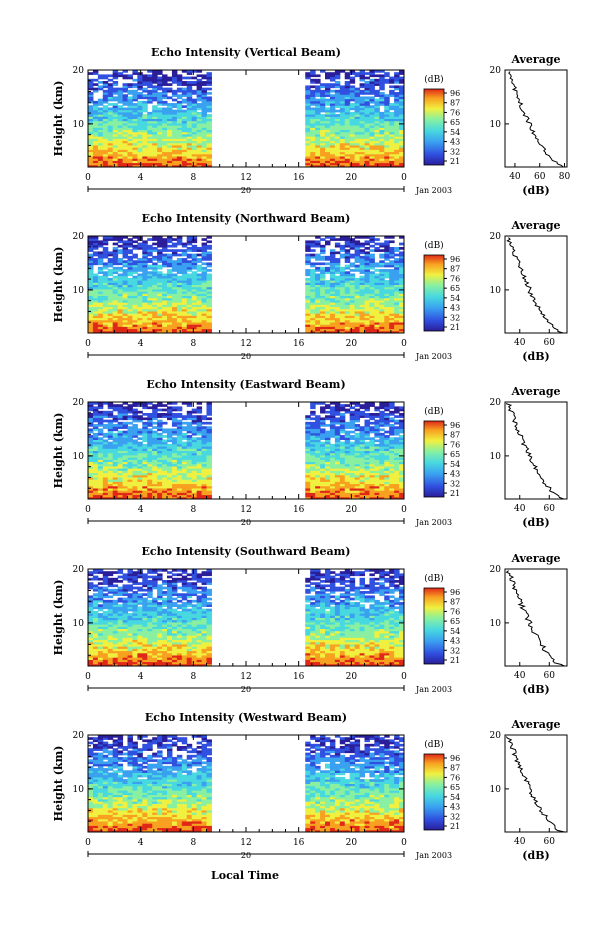 This screenshot has width=616, height=929. Describe the element at coordinates (246, 190) in the screenshot. I see `date-axis-day: 20` at that location.